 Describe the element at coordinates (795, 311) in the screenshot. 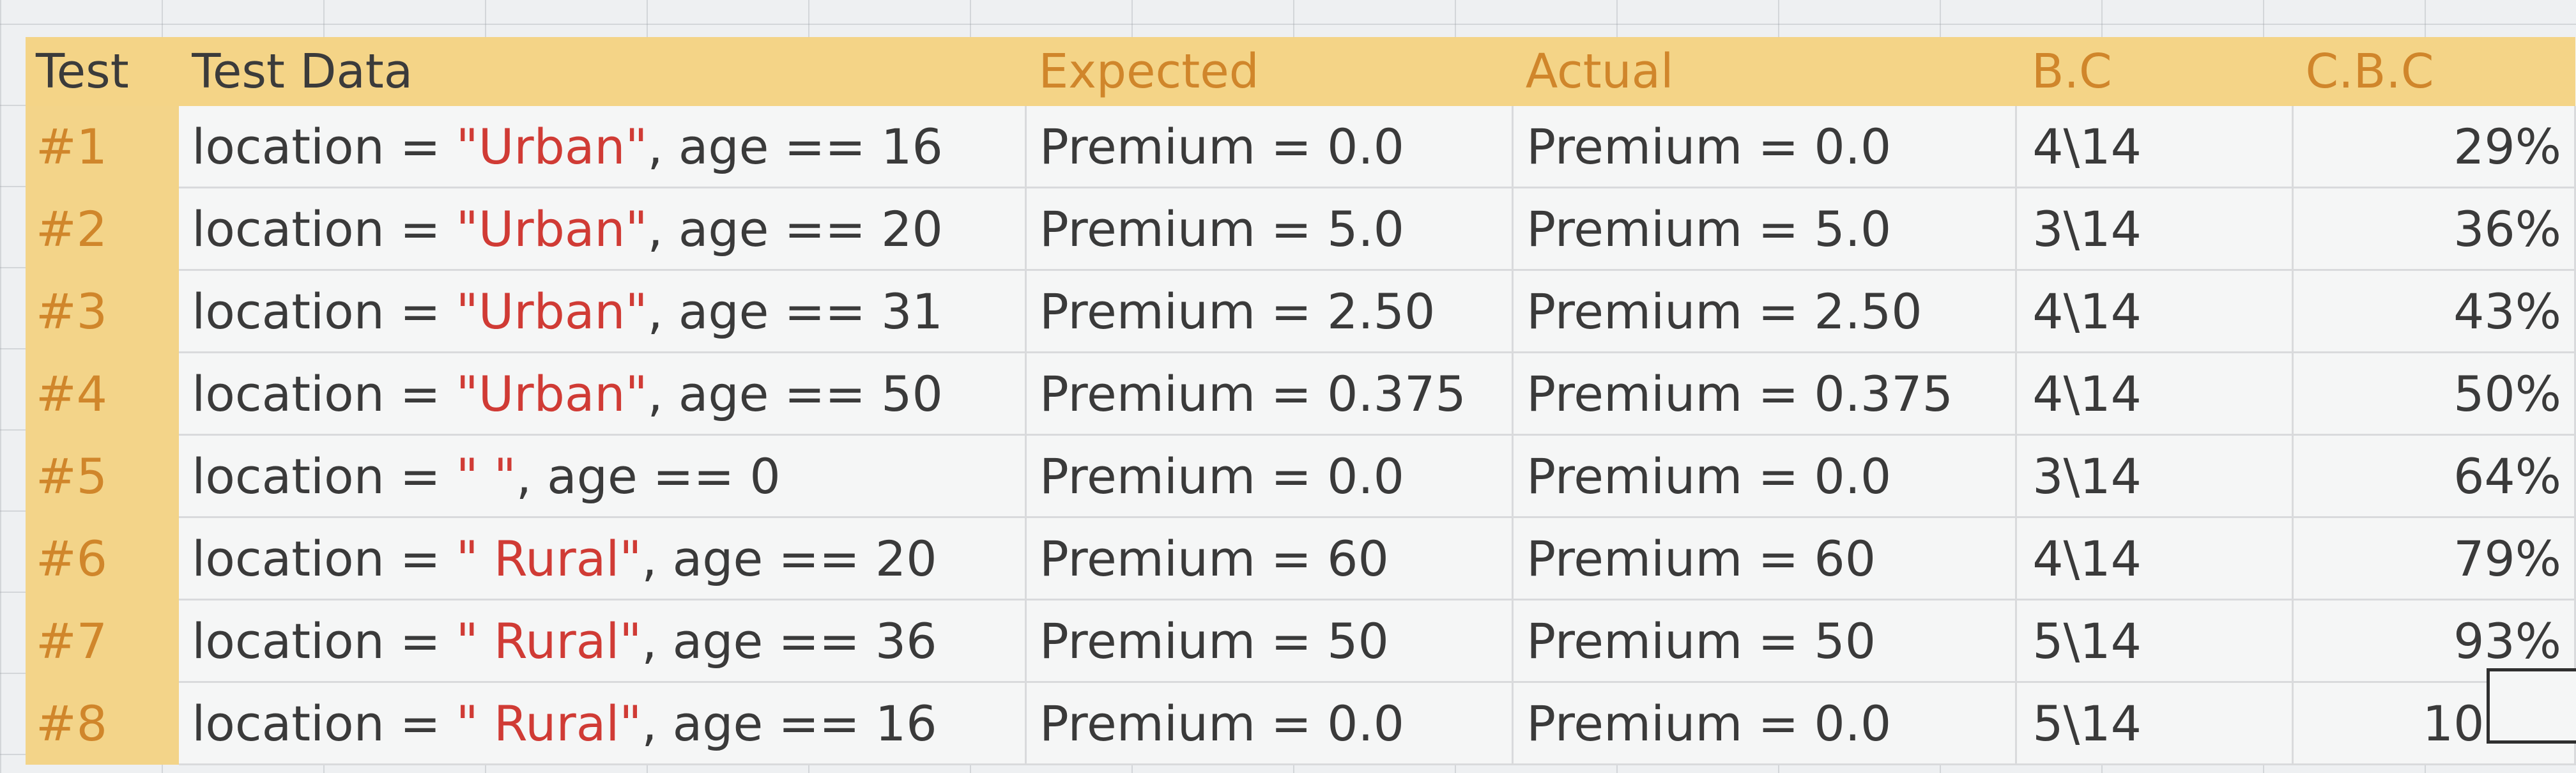

I see `test-data-suffix: , age == 31` at that location.